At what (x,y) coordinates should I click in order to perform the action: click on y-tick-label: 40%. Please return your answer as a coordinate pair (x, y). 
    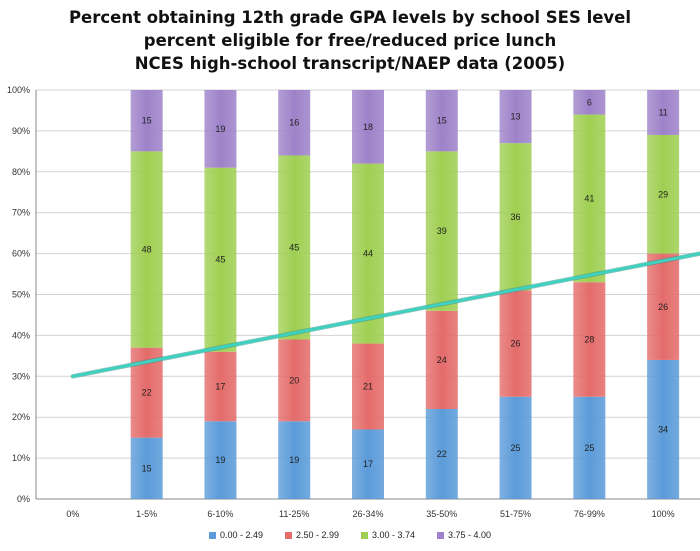
    Looking at the image, I should click on (21, 335).